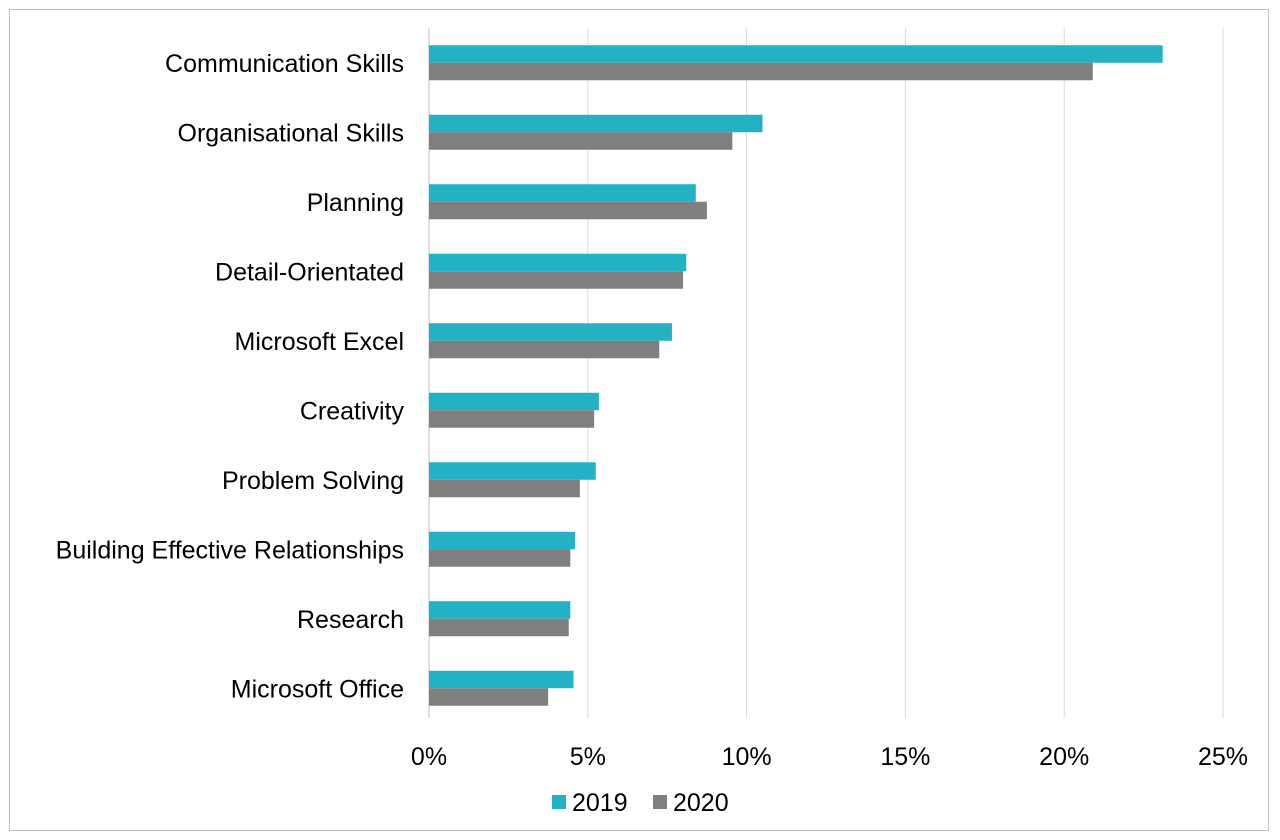 The height and width of the screenshot is (840, 1280). I want to click on category-label: Problem Solving, so click(313, 481).